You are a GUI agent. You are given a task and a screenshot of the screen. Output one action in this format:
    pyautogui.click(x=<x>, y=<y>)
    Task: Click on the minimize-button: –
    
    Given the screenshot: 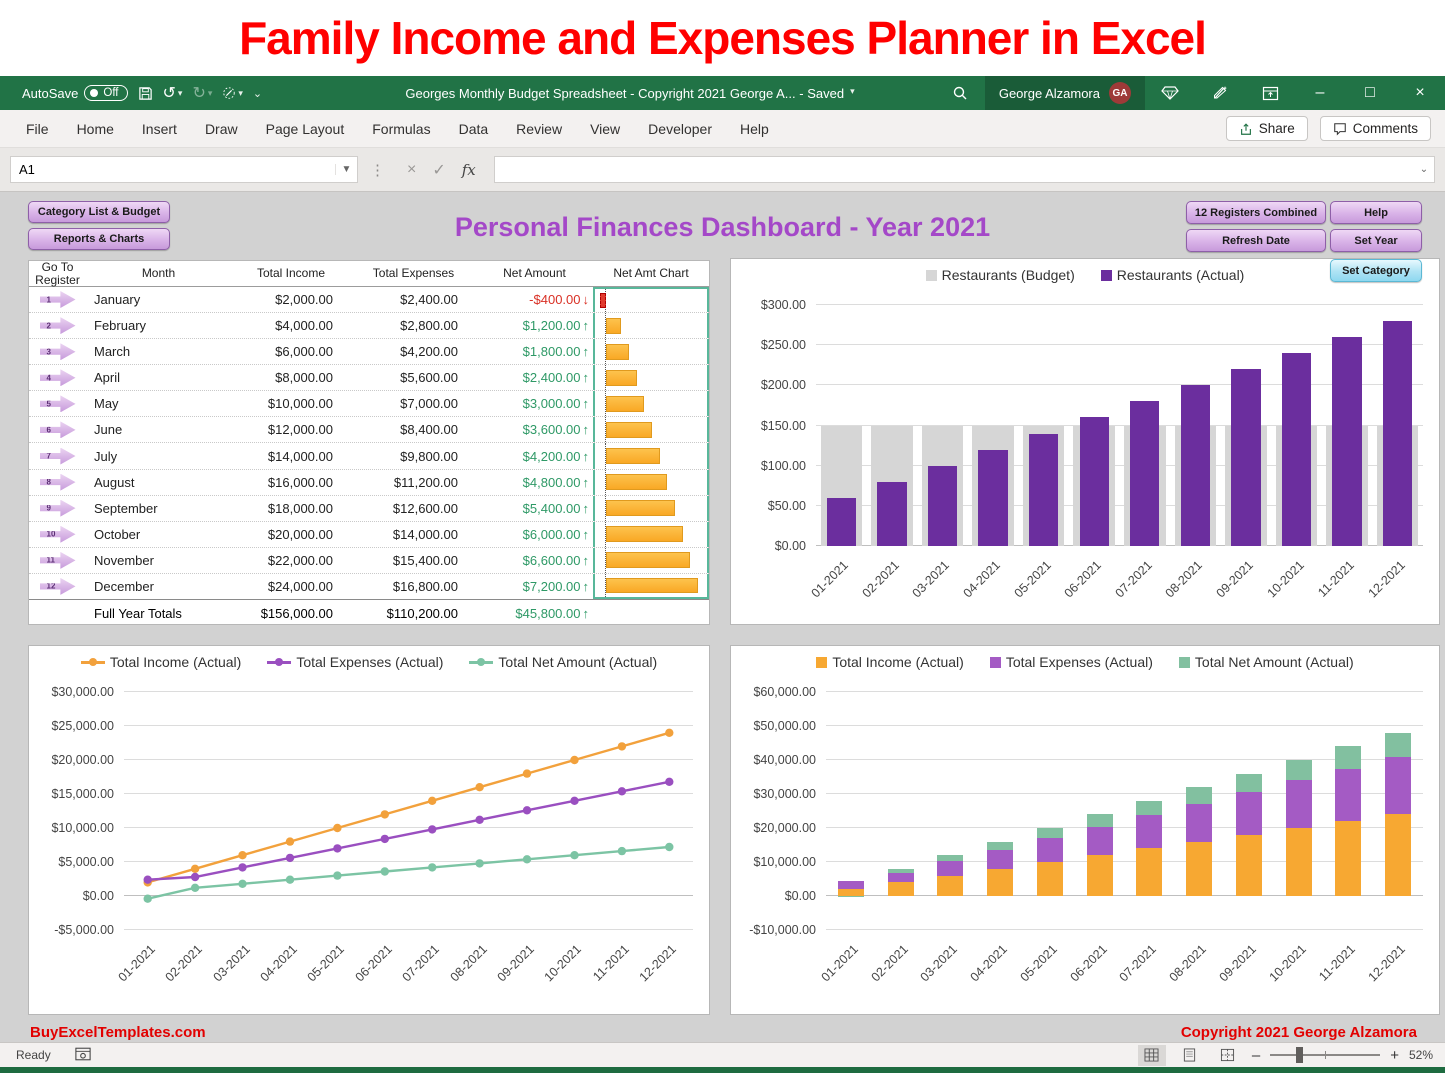 What is the action you would take?
    pyautogui.click(x=1320, y=92)
    